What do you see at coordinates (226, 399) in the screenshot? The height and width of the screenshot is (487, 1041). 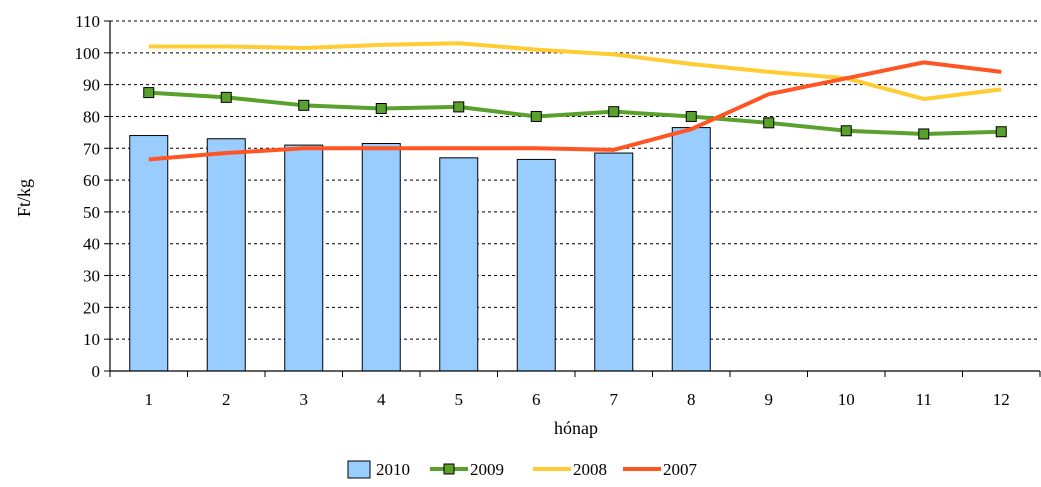 I see `x-tick-label: 2` at bounding box center [226, 399].